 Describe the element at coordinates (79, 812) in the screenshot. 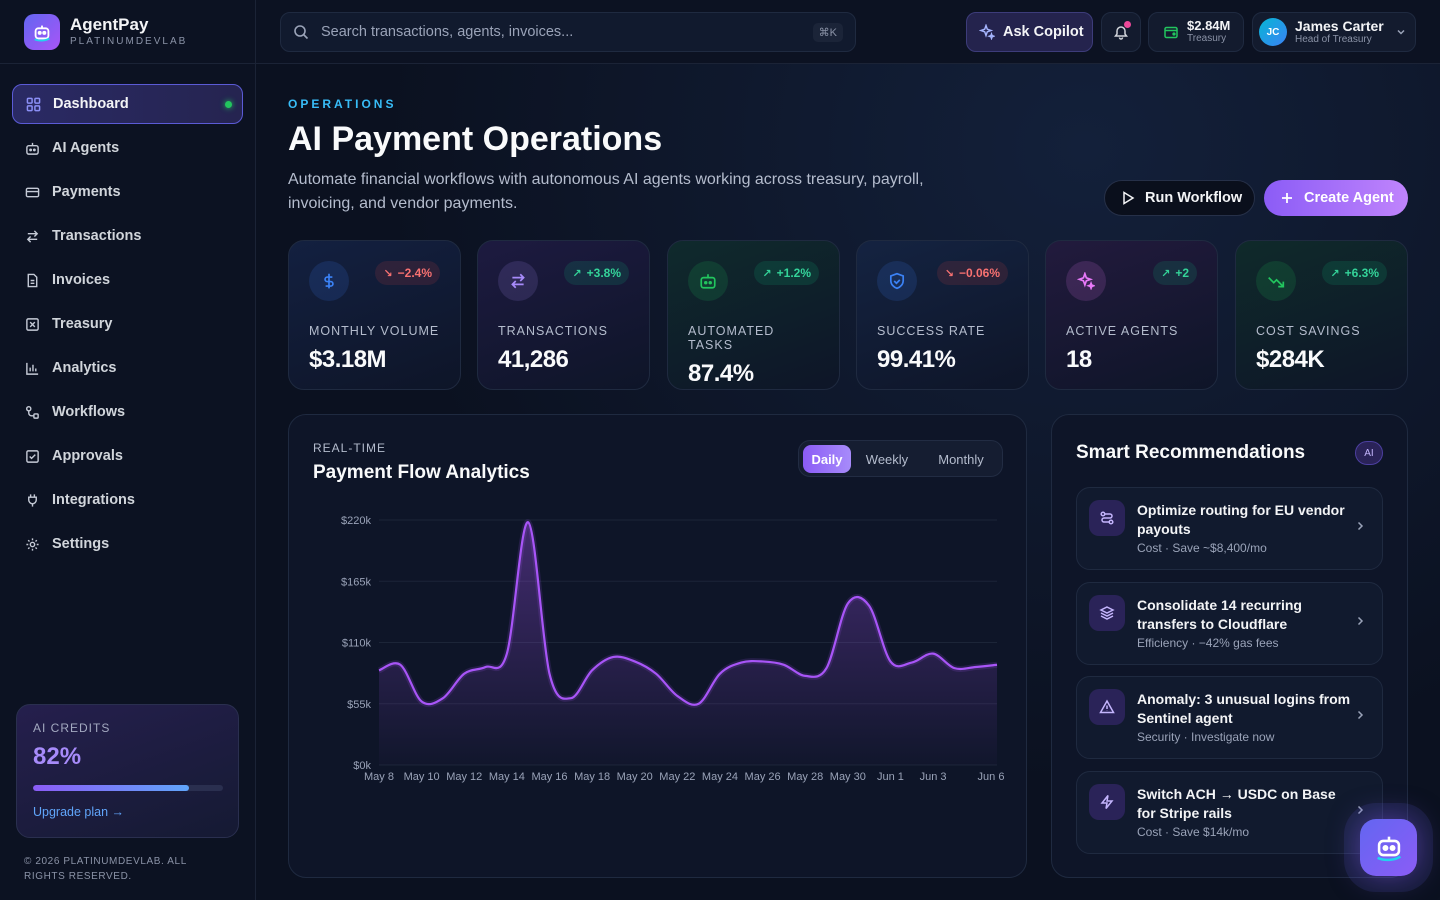

I see `upgrade-plan-link: Upgrade plan →` at that location.